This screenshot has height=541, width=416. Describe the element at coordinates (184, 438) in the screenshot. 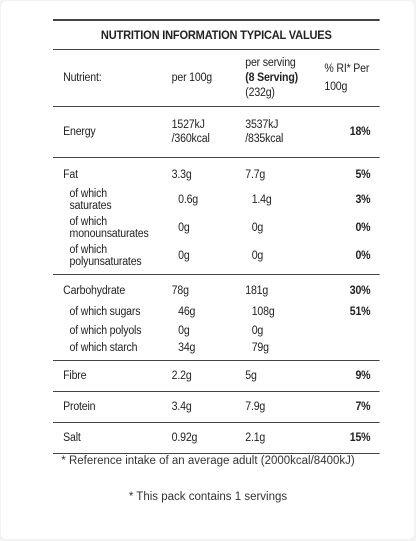

I see `salt-per100: 0.92g` at that location.